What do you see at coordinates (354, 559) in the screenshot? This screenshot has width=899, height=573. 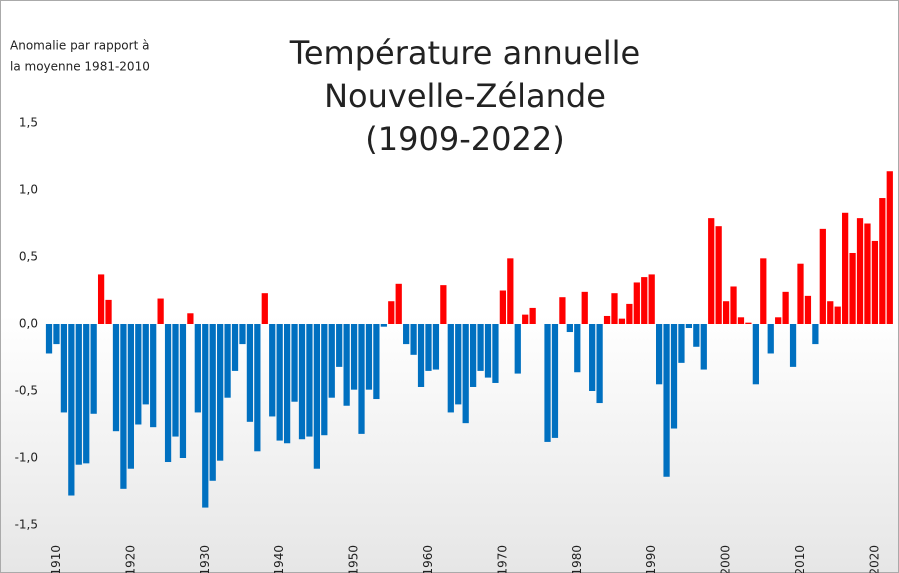 I see `x-tick-label: 1950` at bounding box center [354, 559].